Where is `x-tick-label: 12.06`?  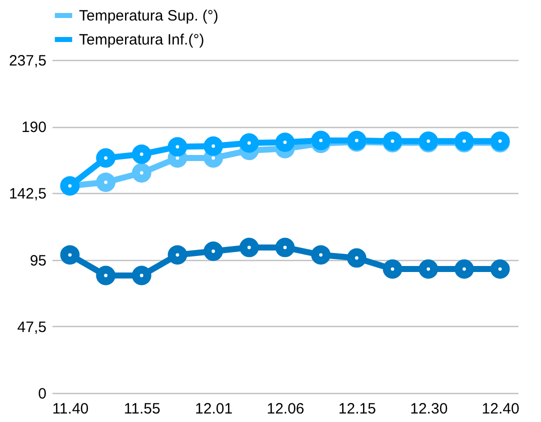 x-tick-label: 12.06 is located at coordinates (285, 409).